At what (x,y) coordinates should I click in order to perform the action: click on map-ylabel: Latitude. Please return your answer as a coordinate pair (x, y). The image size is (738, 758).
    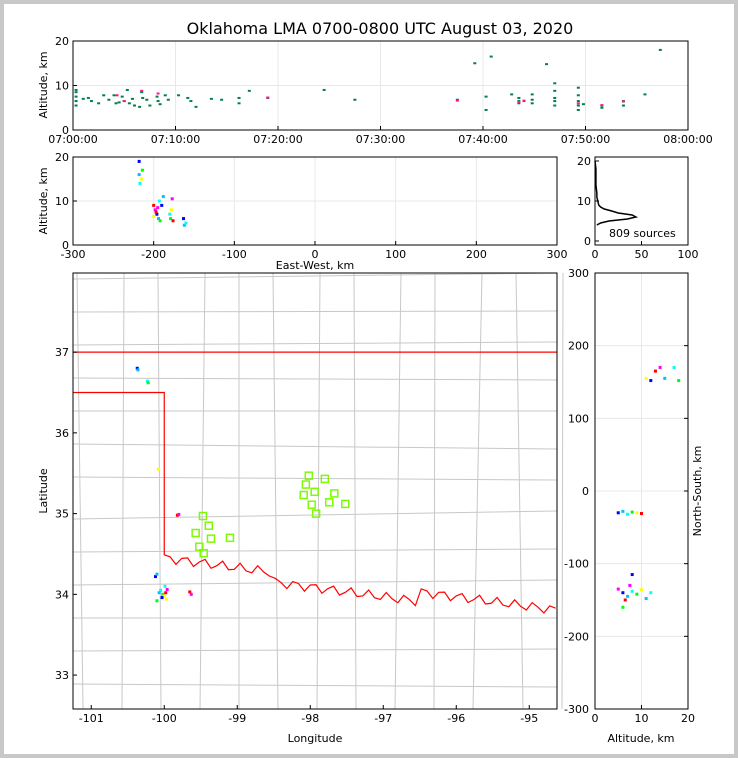
    Looking at the image, I should click on (43, 491).